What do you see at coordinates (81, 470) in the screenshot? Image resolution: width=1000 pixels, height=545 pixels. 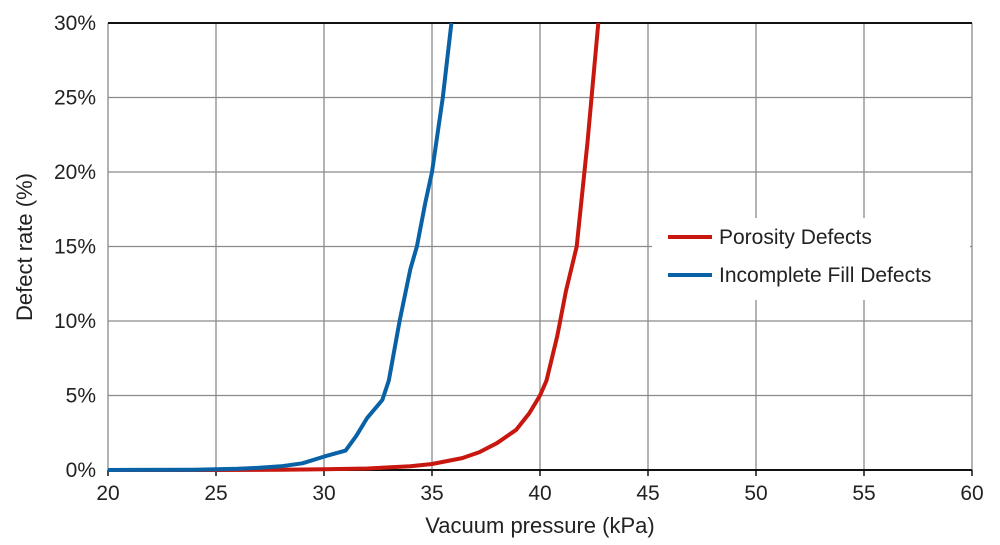 I see `y-tick-label: 0%` at bounding box center [81, 470].